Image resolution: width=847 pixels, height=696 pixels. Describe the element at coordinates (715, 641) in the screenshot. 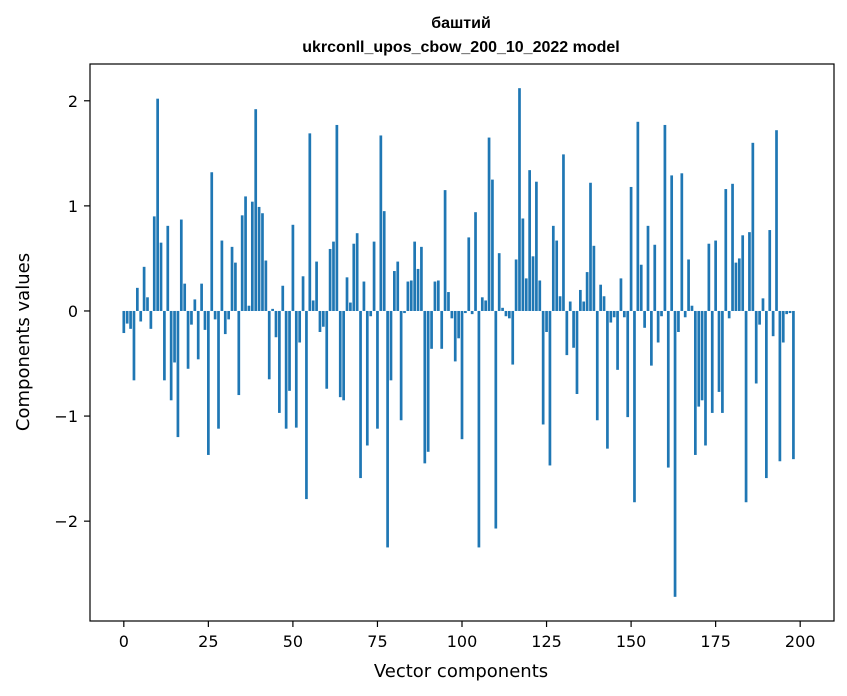

I see `x-tick-label: 175` at that location.